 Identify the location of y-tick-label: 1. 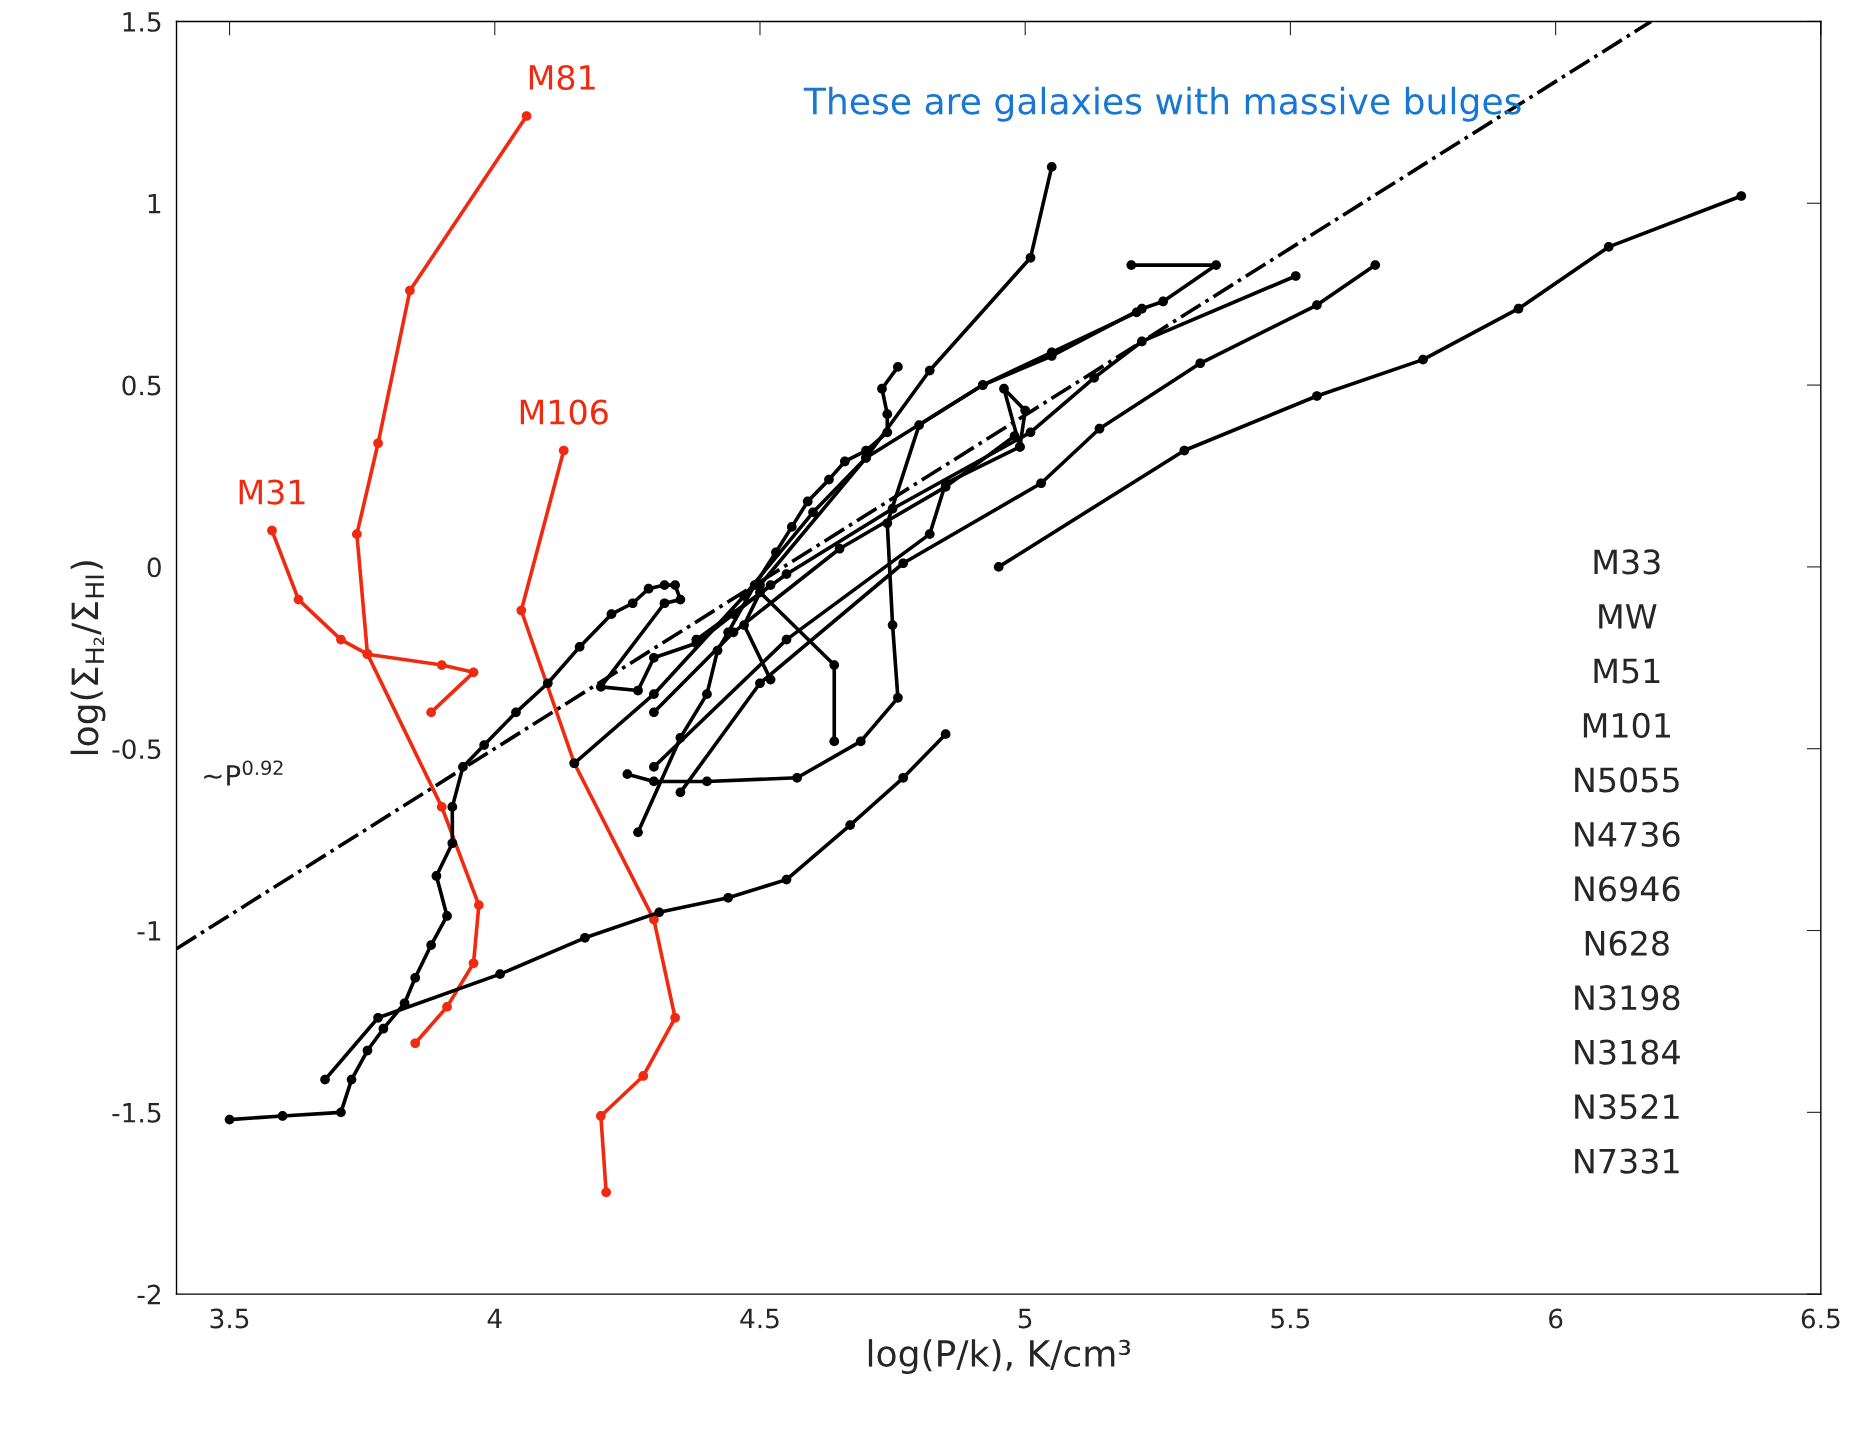
(154, 204).